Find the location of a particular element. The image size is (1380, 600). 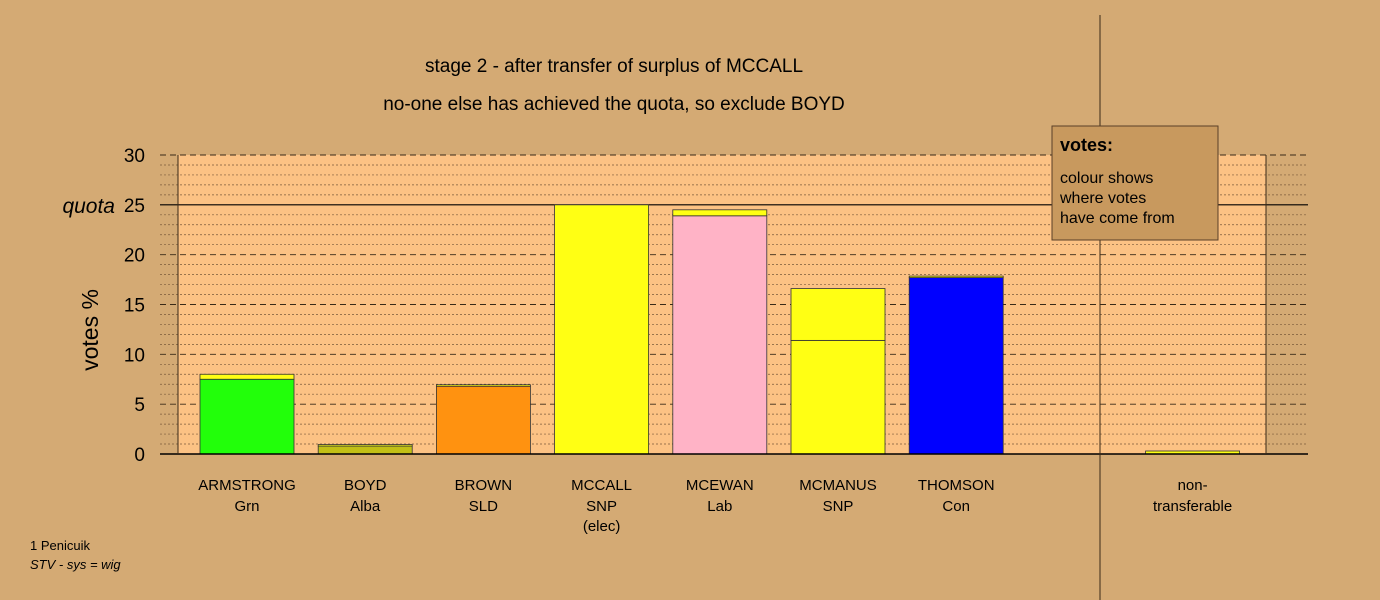

candidate-party: Alba is located at coordinates (365, 506).